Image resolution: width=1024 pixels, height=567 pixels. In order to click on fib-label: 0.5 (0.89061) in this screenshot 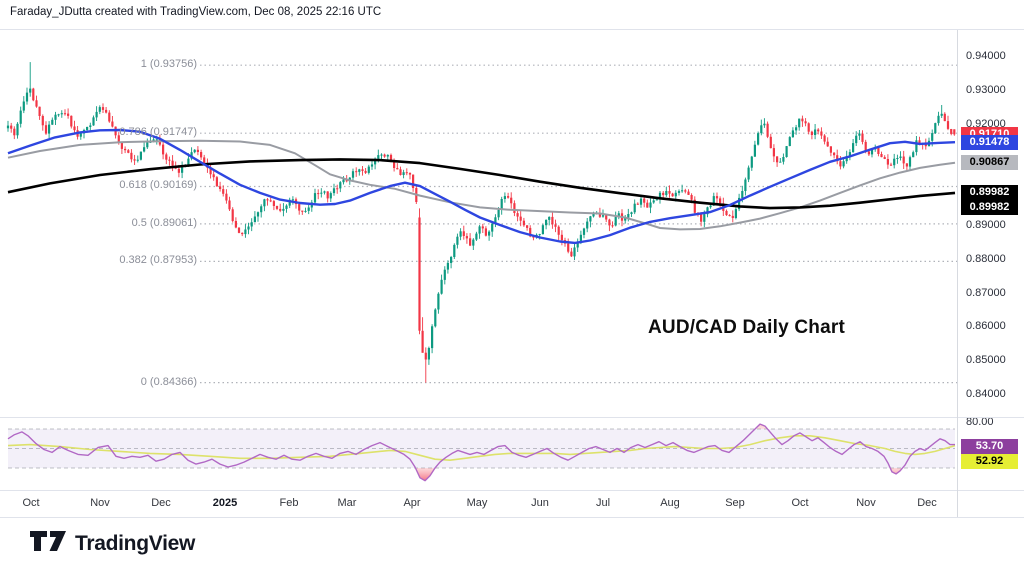, I will do `click(164, 222)`.